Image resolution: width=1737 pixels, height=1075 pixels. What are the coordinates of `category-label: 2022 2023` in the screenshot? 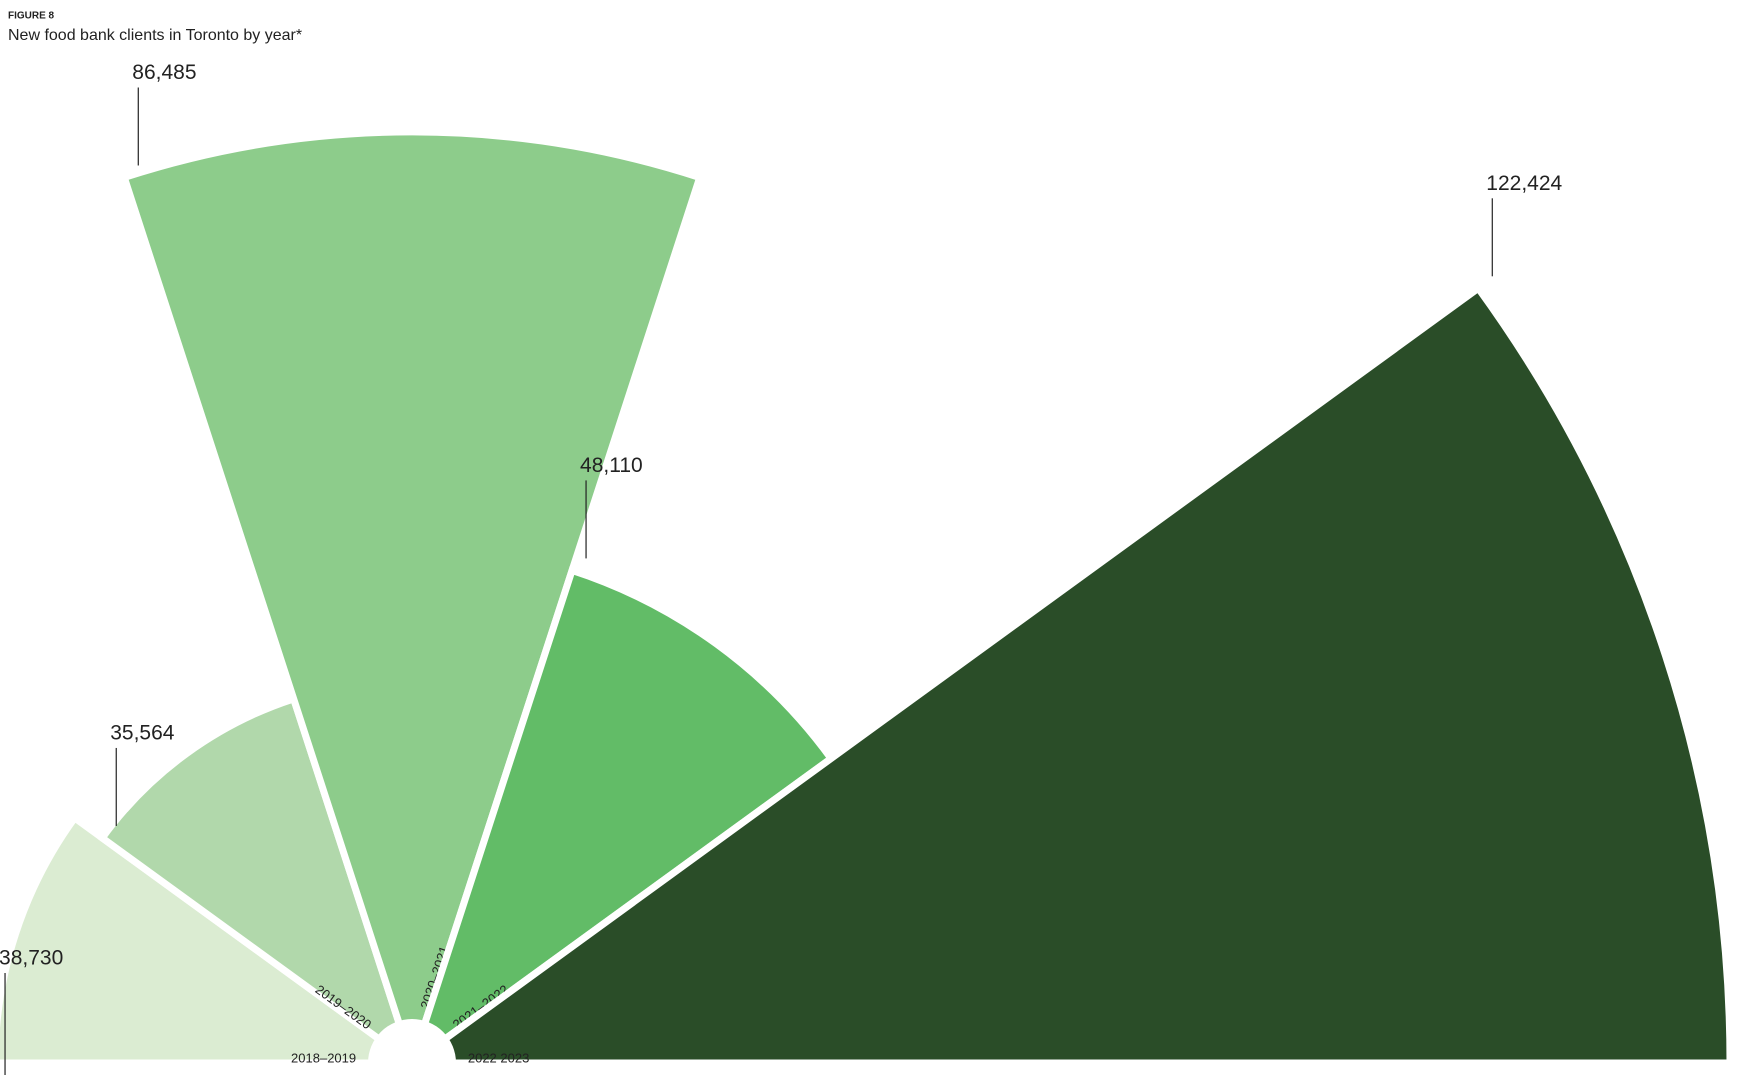 It's located at (498, 1058).